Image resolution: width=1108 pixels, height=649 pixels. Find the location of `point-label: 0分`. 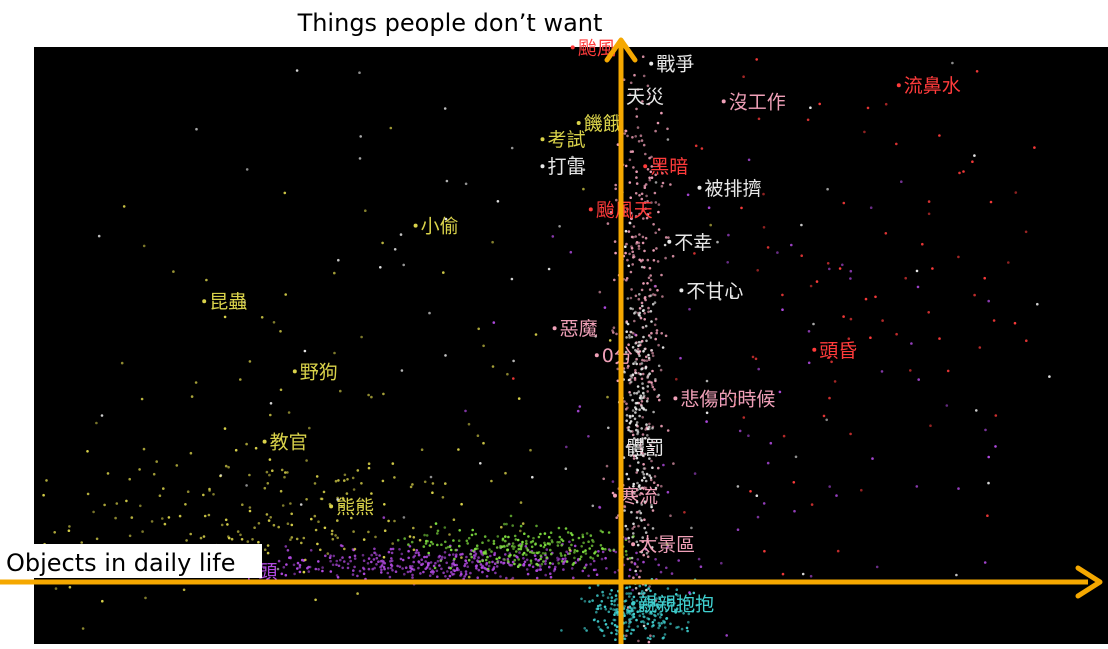

point-label: 0分 is located at coordinates (617, 356).